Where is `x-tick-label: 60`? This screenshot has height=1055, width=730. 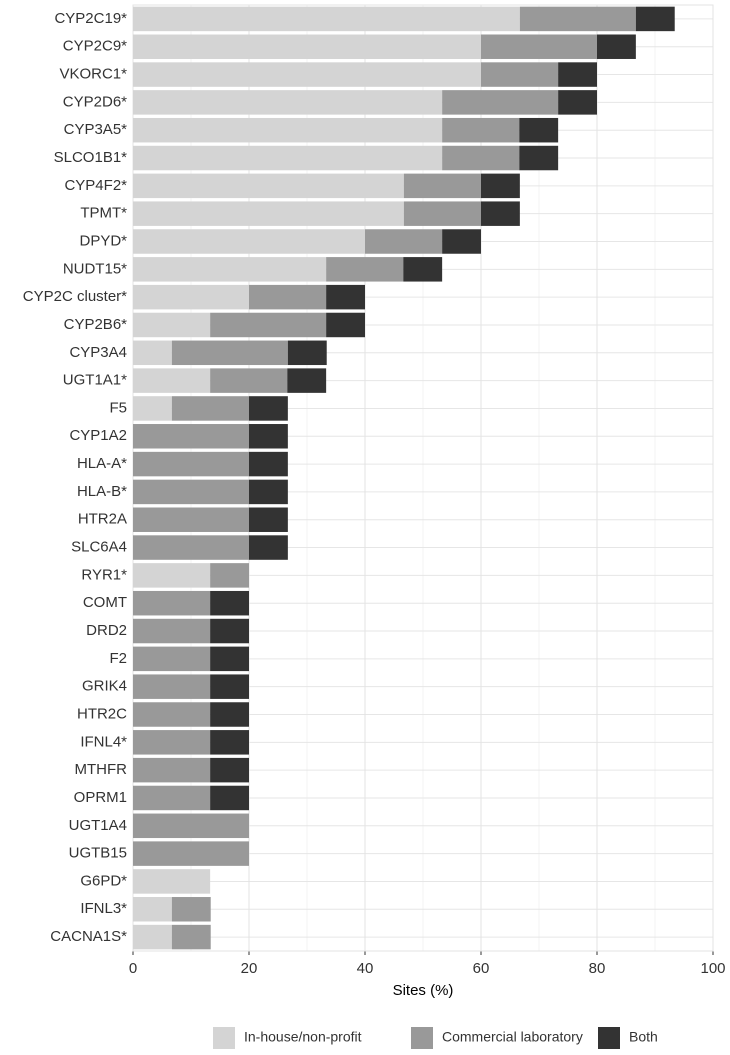 x-tick-label: 60 is located at coordinates (481, 968).